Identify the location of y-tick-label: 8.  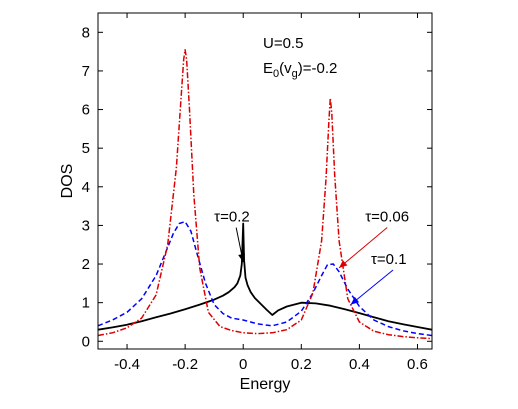
(86, 32).